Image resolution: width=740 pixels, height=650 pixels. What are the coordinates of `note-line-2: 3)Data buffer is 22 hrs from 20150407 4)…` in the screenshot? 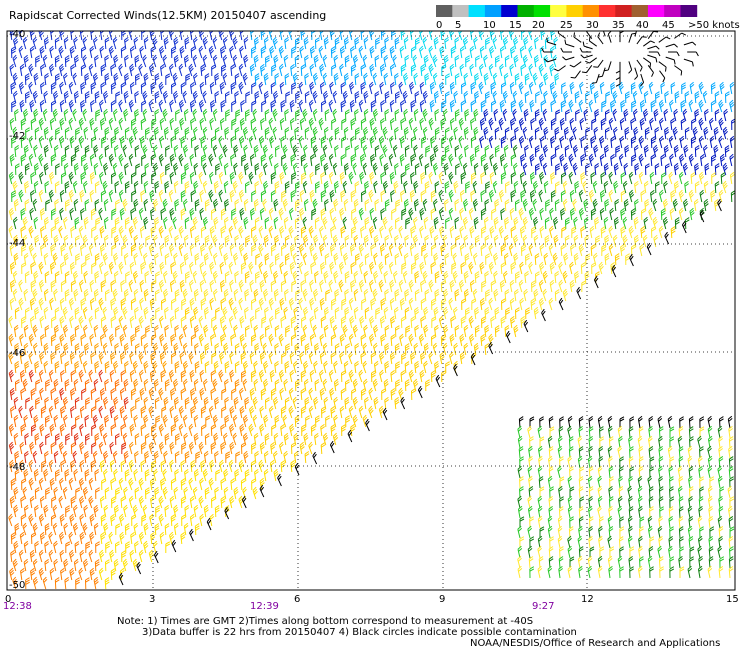 It's located at (359, 632).